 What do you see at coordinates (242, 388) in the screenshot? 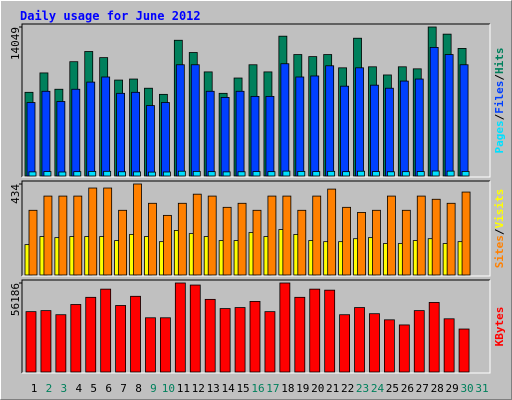
I see `x-tick-label: 15` at bounding box center [242, 388].